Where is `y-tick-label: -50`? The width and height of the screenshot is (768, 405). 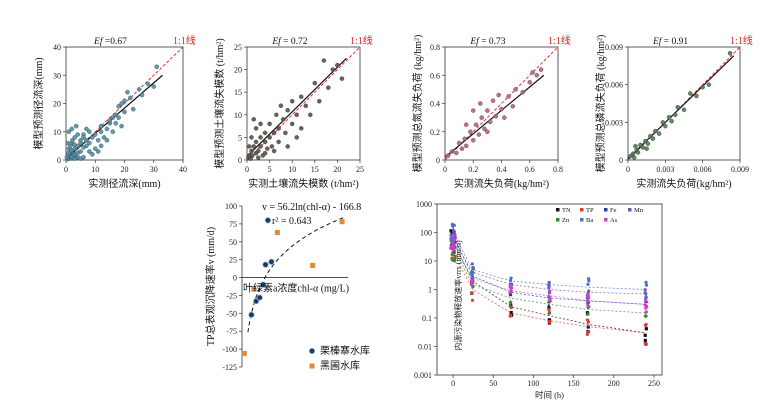 y-tick-label: -50 is located at coordinates (231, 313).